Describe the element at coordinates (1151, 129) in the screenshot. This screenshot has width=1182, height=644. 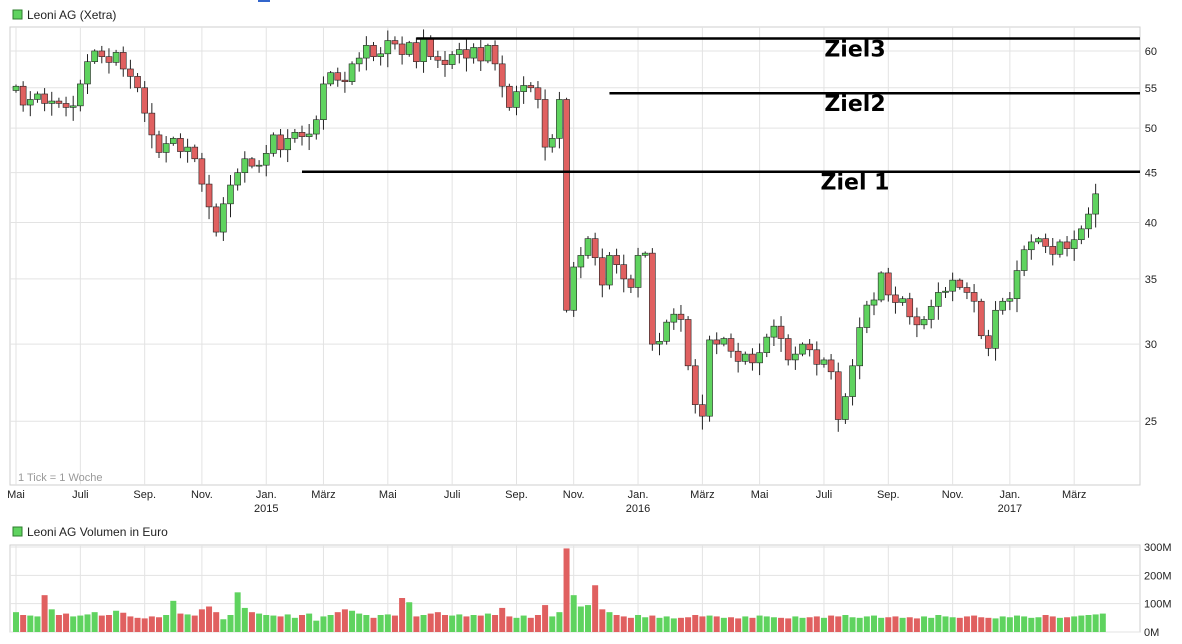
I see `price-y-tick-label: 50` at that location.